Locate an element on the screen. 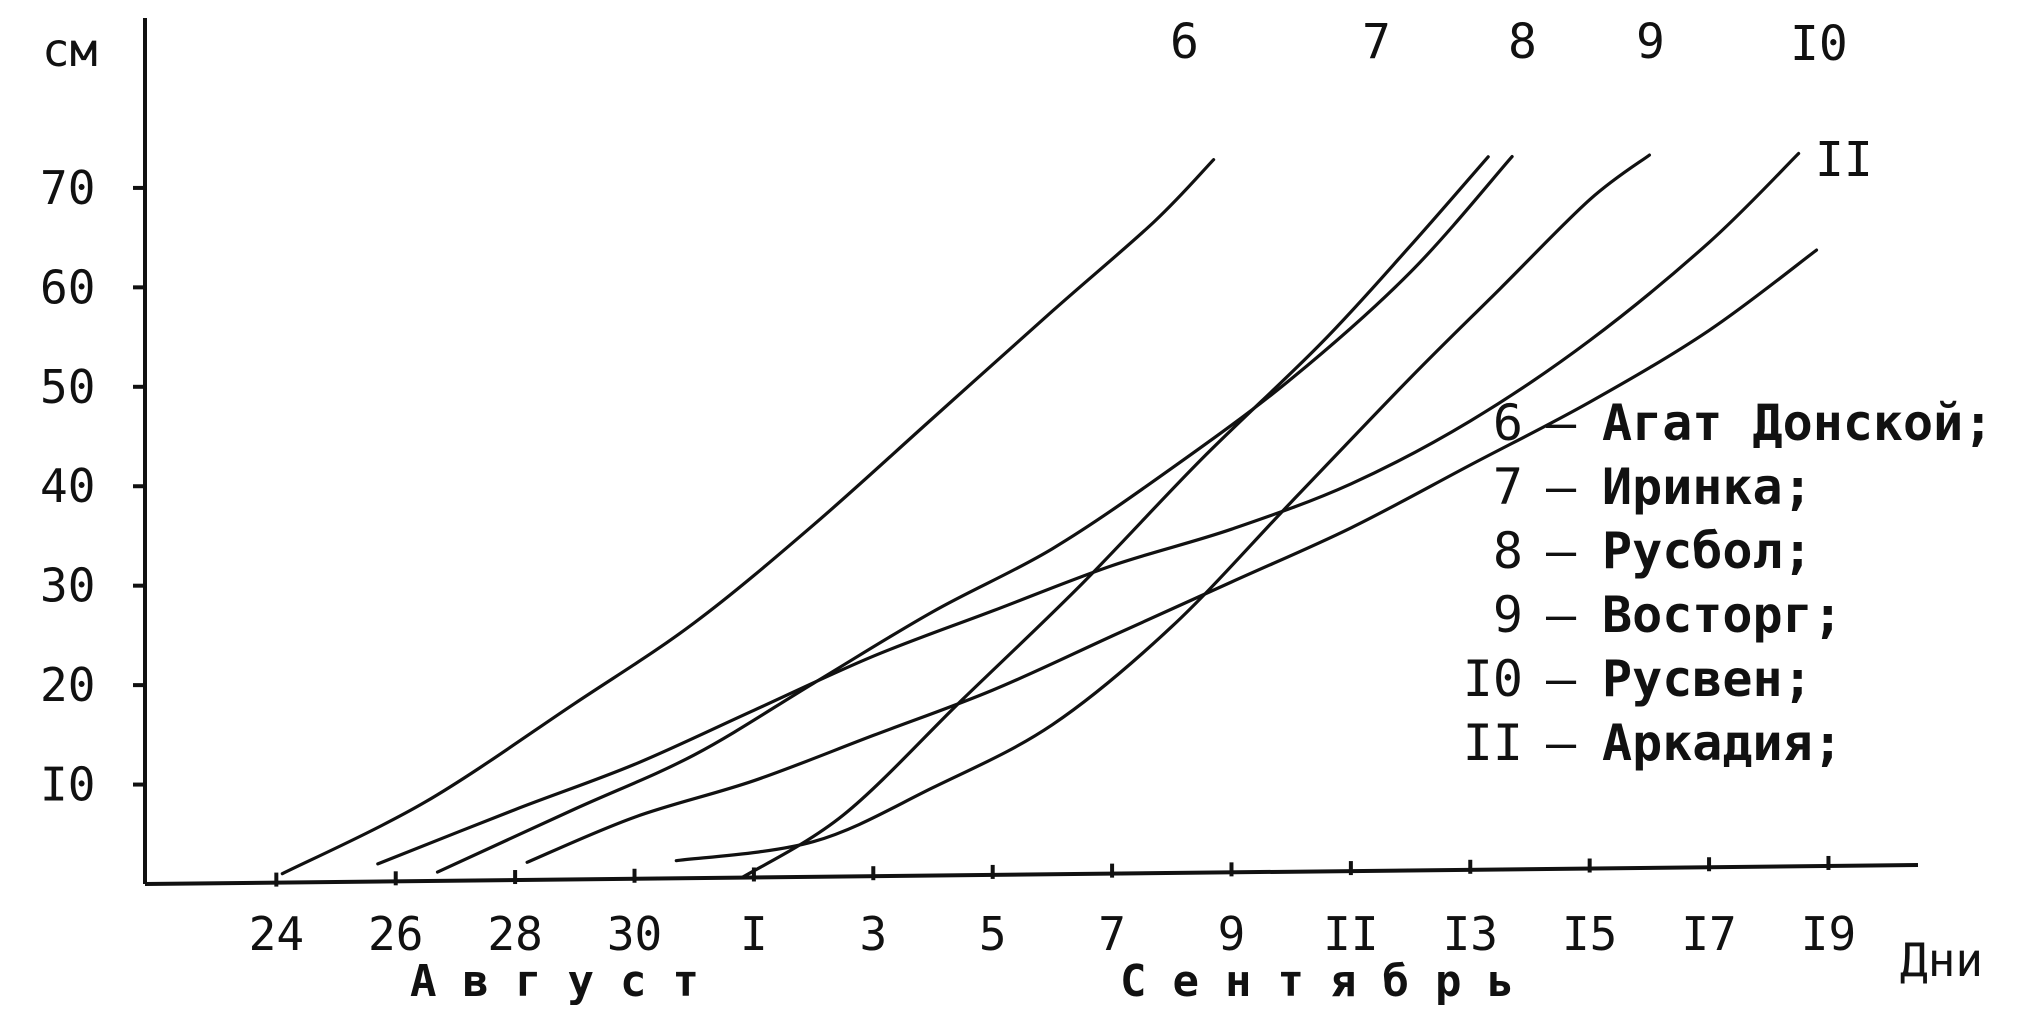 The height and width of the screenshot is (1027, 2035). x-tick-label: I7 is located at coordinates (1708, 934).